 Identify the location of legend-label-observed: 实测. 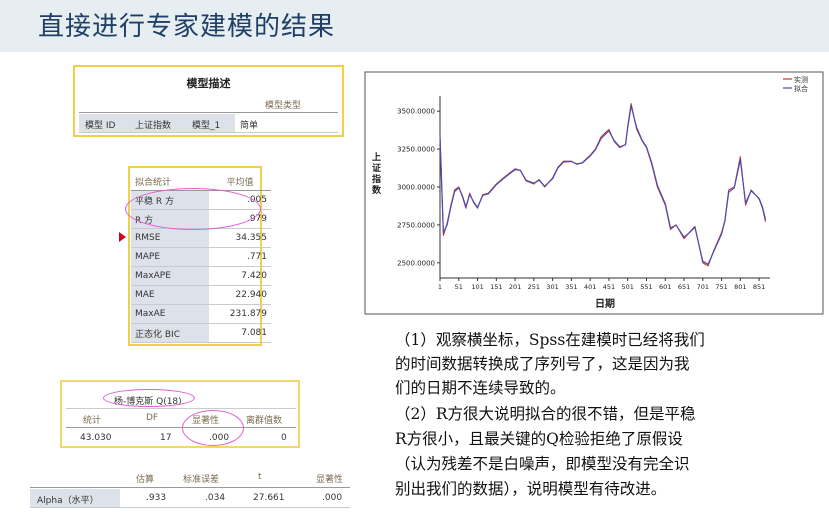
(801, 79).